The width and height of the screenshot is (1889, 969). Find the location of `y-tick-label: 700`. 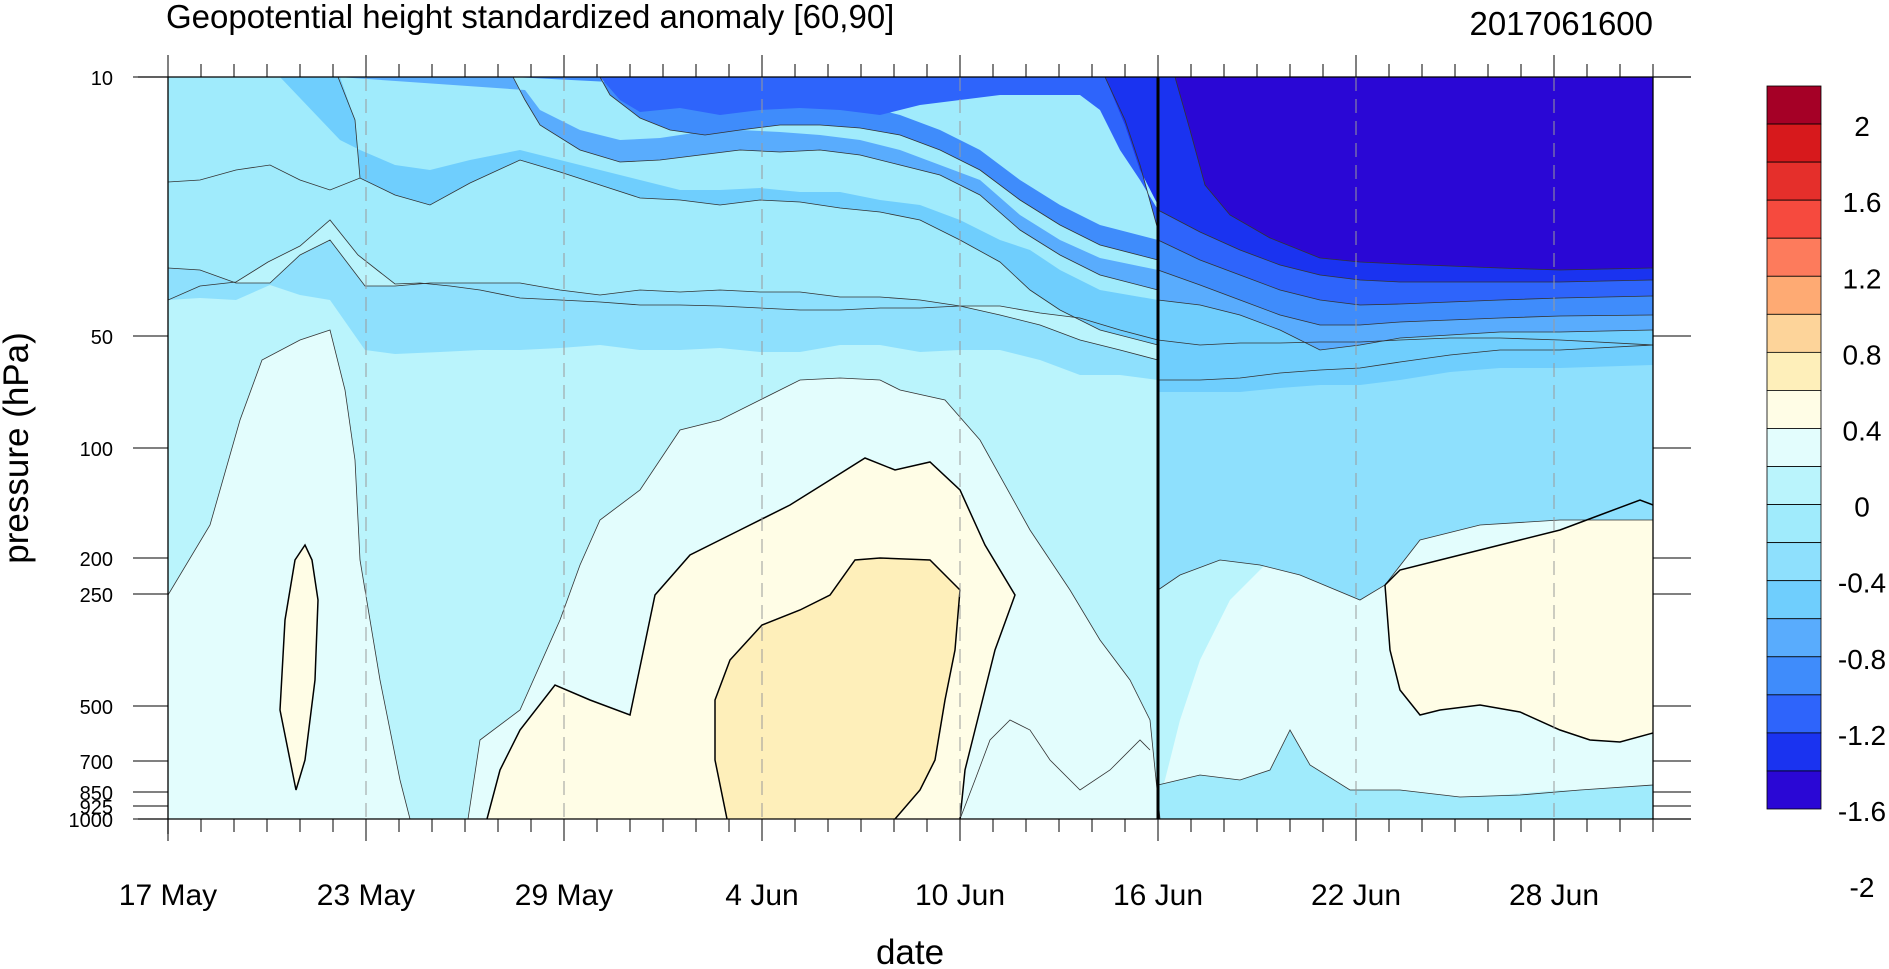

y-tick-label: 700 is located at coordinates (96, 763).